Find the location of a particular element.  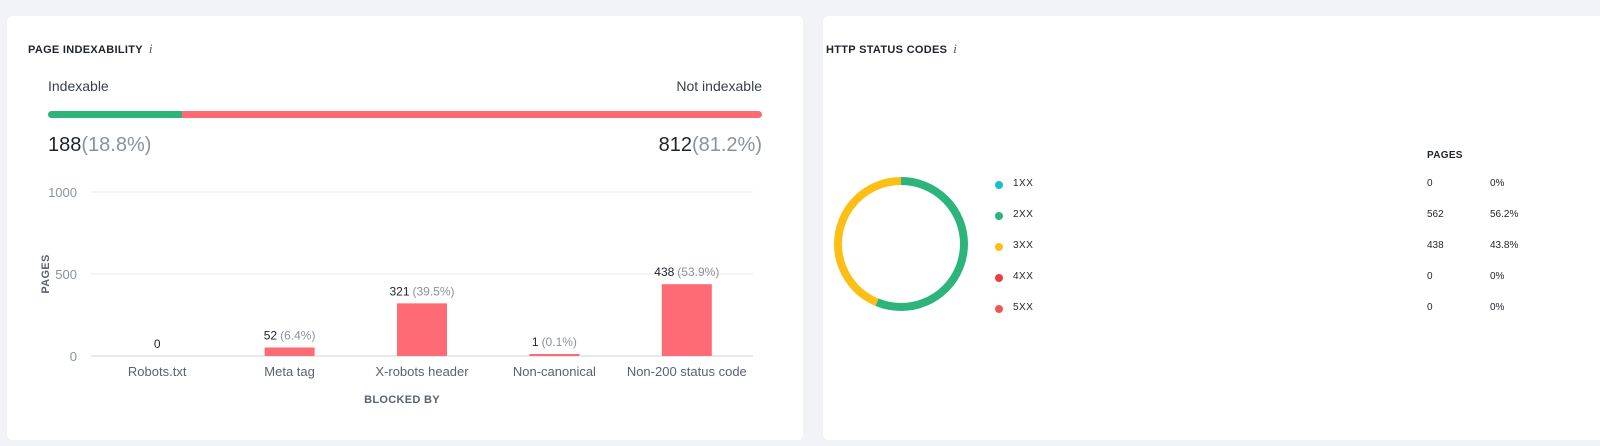

status-code-label: 5XX is located at coordinates (1023, 307).